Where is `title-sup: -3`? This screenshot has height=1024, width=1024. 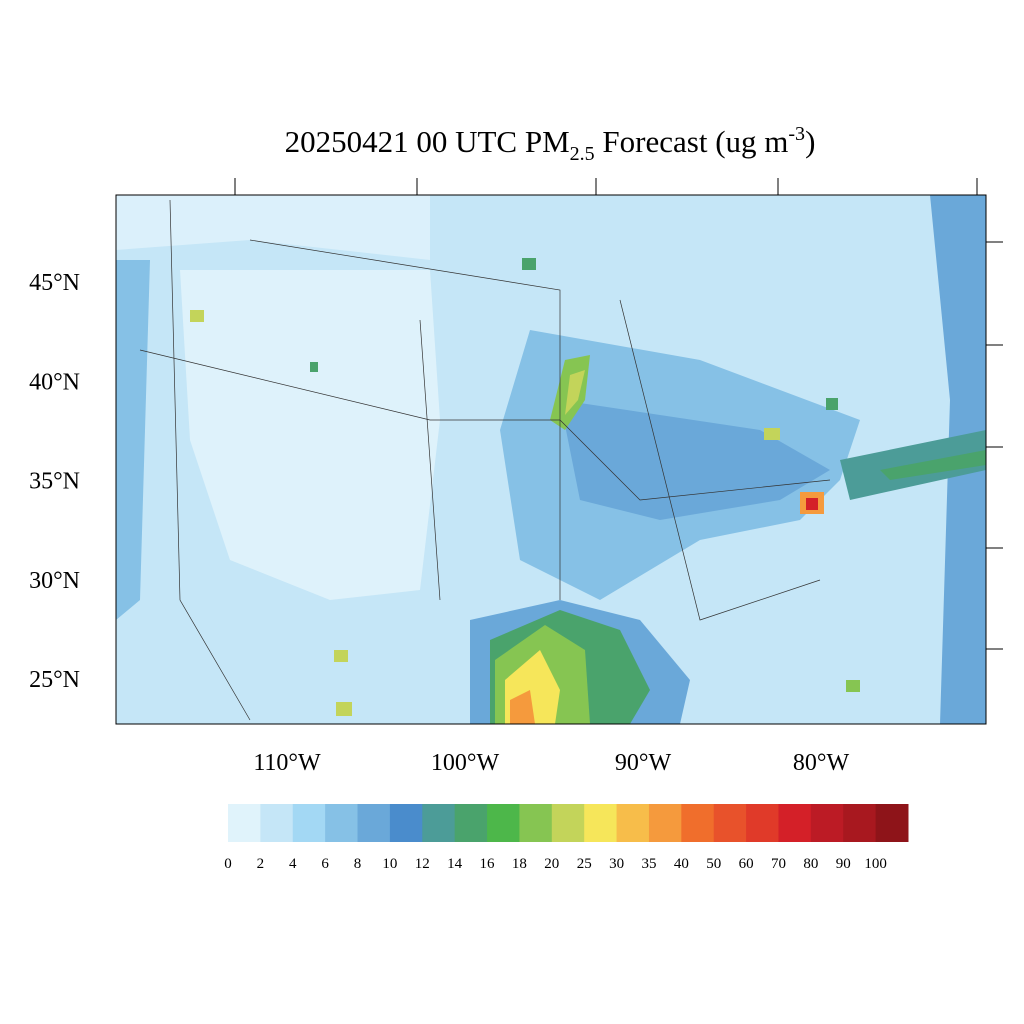 title-sup: -3 is located at coordinates (796, 134).